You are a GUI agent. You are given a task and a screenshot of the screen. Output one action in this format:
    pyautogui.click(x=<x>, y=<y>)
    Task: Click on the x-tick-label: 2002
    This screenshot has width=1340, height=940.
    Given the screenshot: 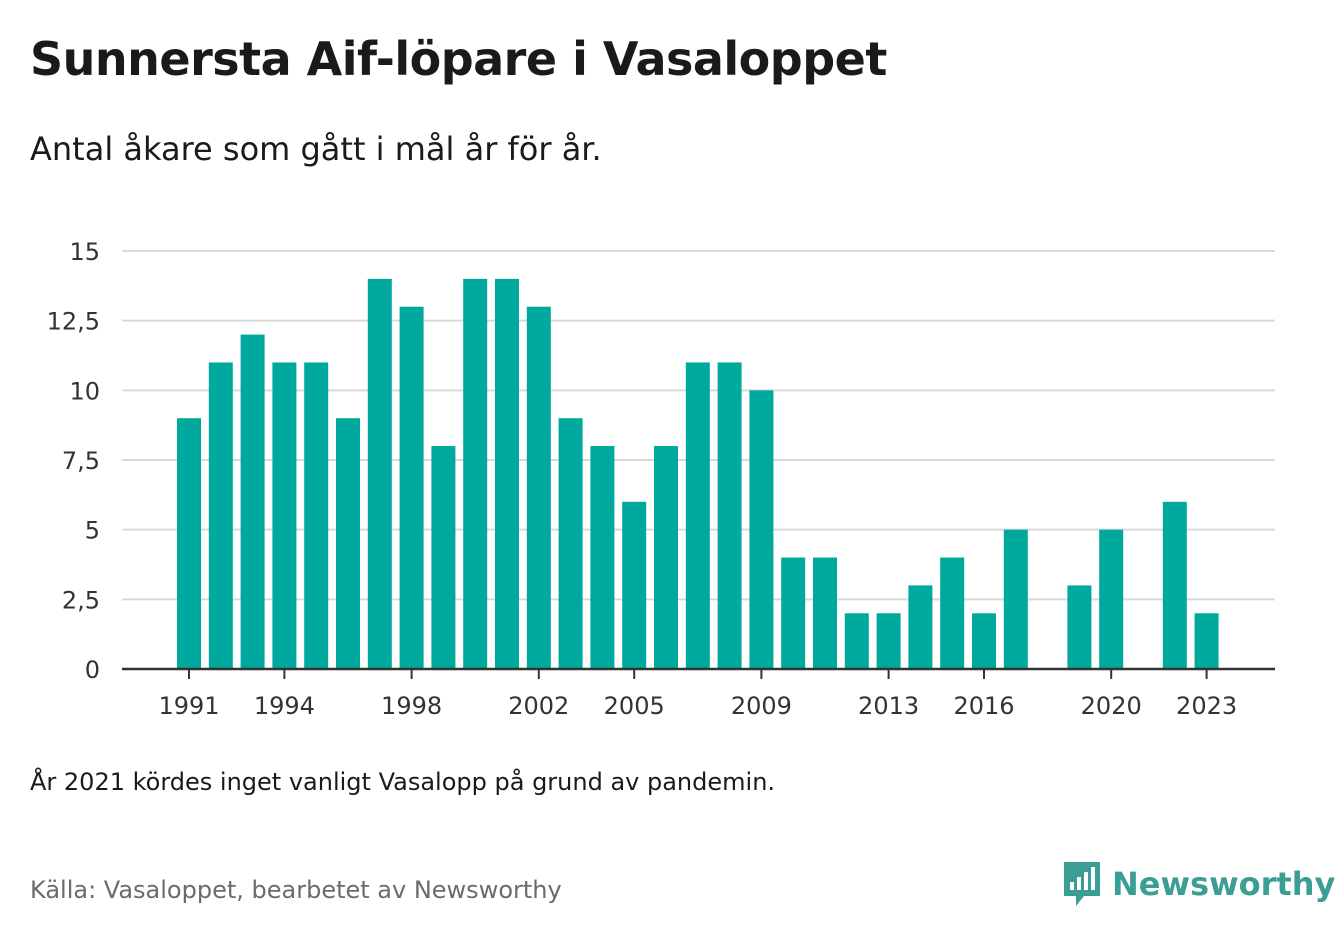 What is the action you would take?
    pyautogui.click(x=538, y=706)
    